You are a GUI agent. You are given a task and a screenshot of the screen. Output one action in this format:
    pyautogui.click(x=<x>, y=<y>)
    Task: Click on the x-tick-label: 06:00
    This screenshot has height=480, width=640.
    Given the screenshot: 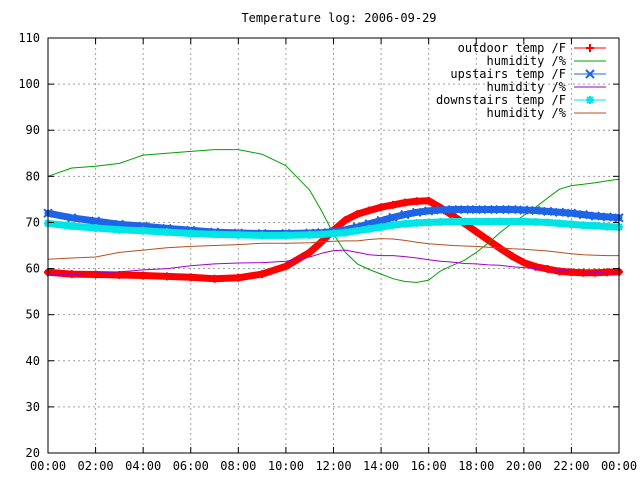 What is the action you would take?
    pyautogui.click(x=191, y=466)
    